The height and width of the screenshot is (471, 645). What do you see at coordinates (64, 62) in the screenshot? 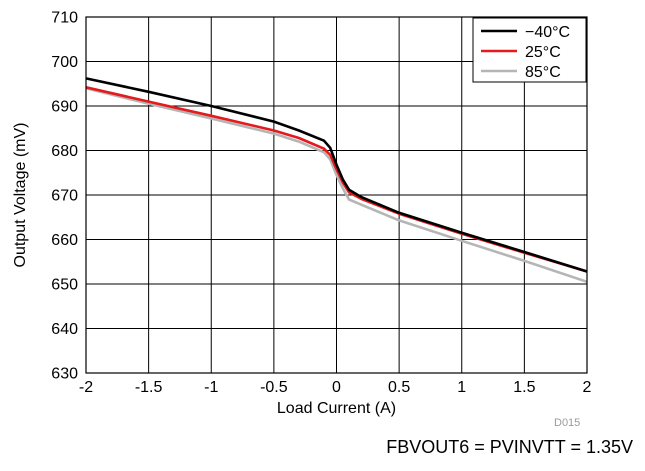
I see `y-tick-label: 700` at bounding box center [64, 62].